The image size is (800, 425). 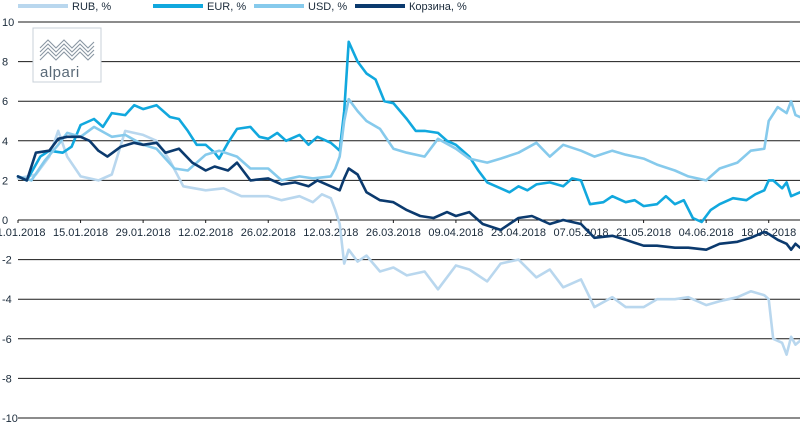 What do you see at coordinates (80, 233) in the screenshot?
I see `x-tick-label: 15.01.2018` at bounding box center [80, 233].